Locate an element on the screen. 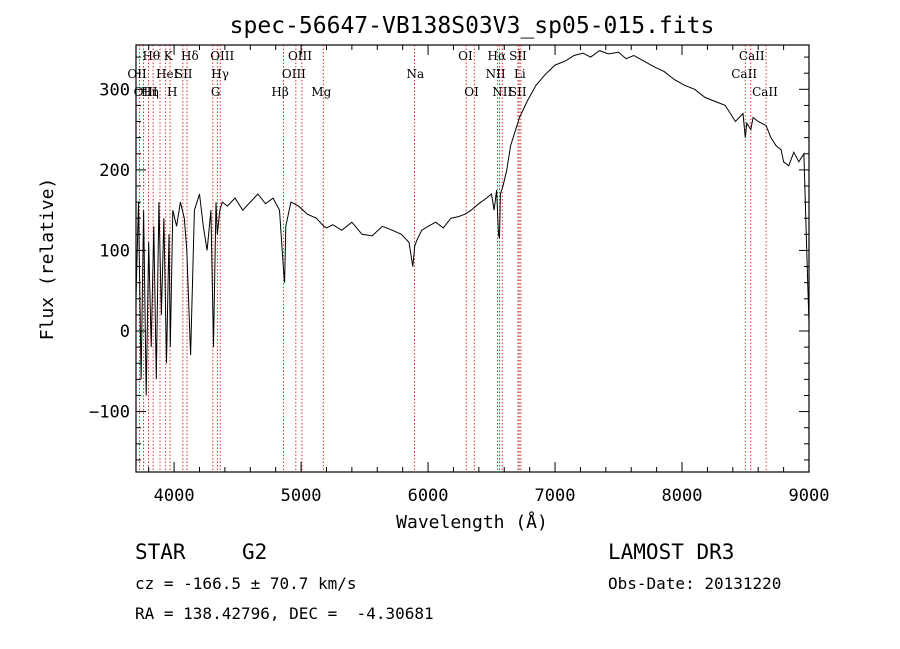  marker-label-1: OII is located at coordinates (137, 74).